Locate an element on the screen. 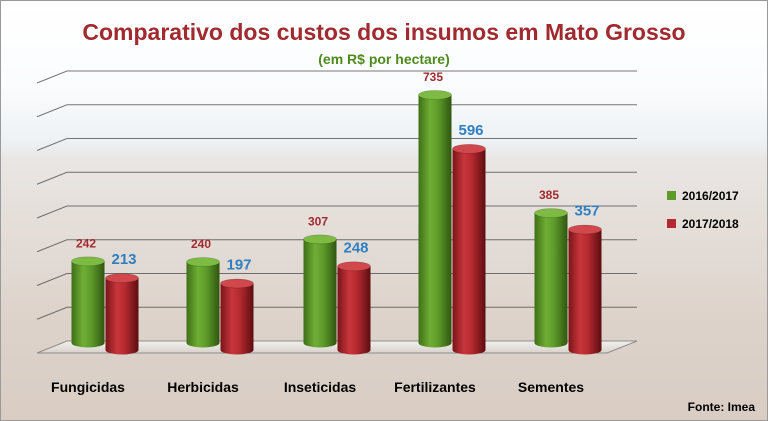 The image size is (768, 421). value-label-herbicidas-2016-2017: 240 is located at coordinates (201, 244).